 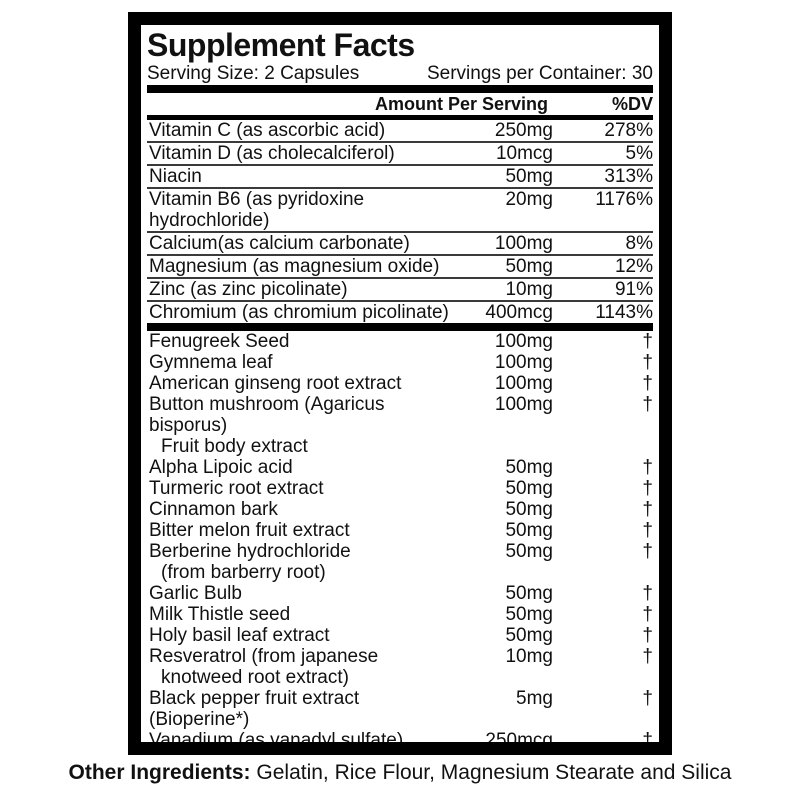 What do you see at coordinates (175, 176) in the screenshot?
I see `ingredient-name: Niacin` at bounding box center [175, 176].